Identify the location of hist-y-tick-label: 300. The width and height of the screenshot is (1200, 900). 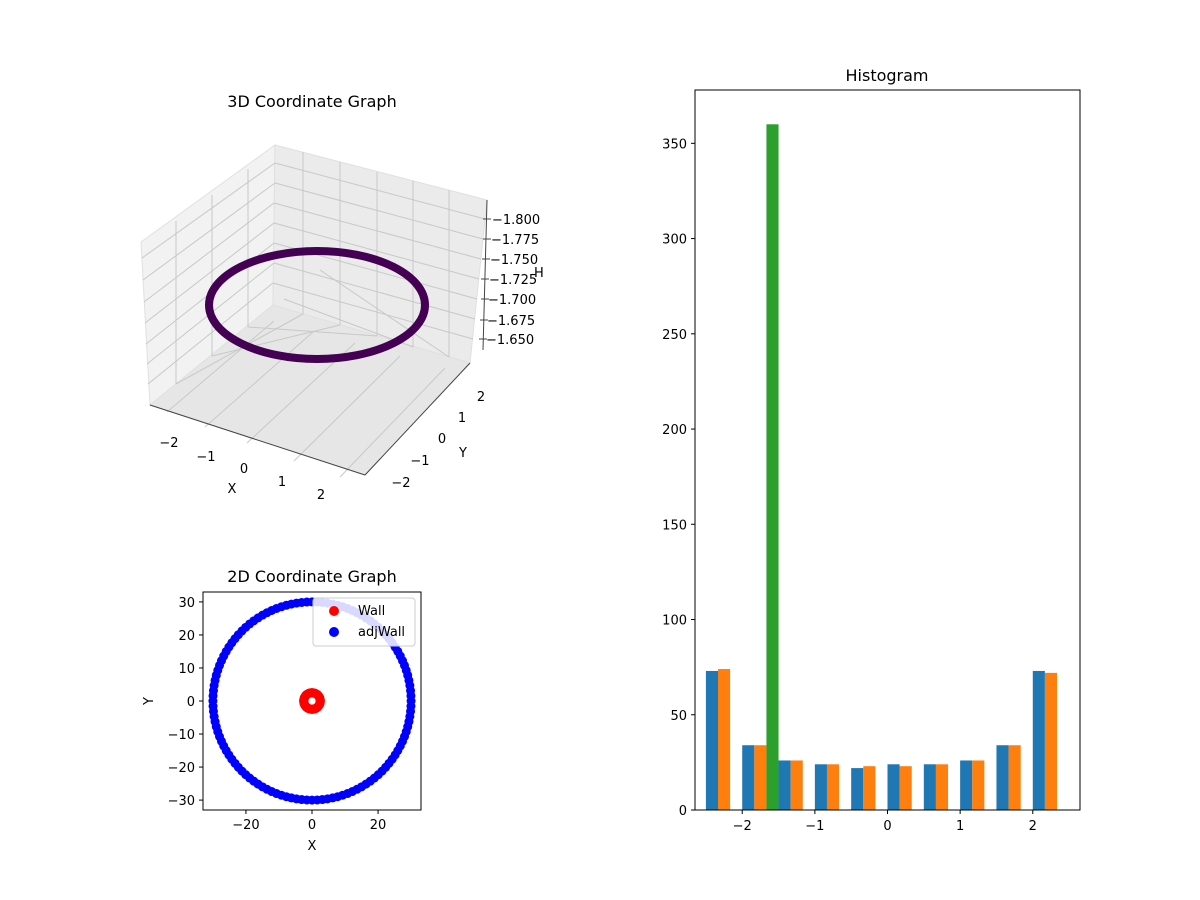
(674, 240).